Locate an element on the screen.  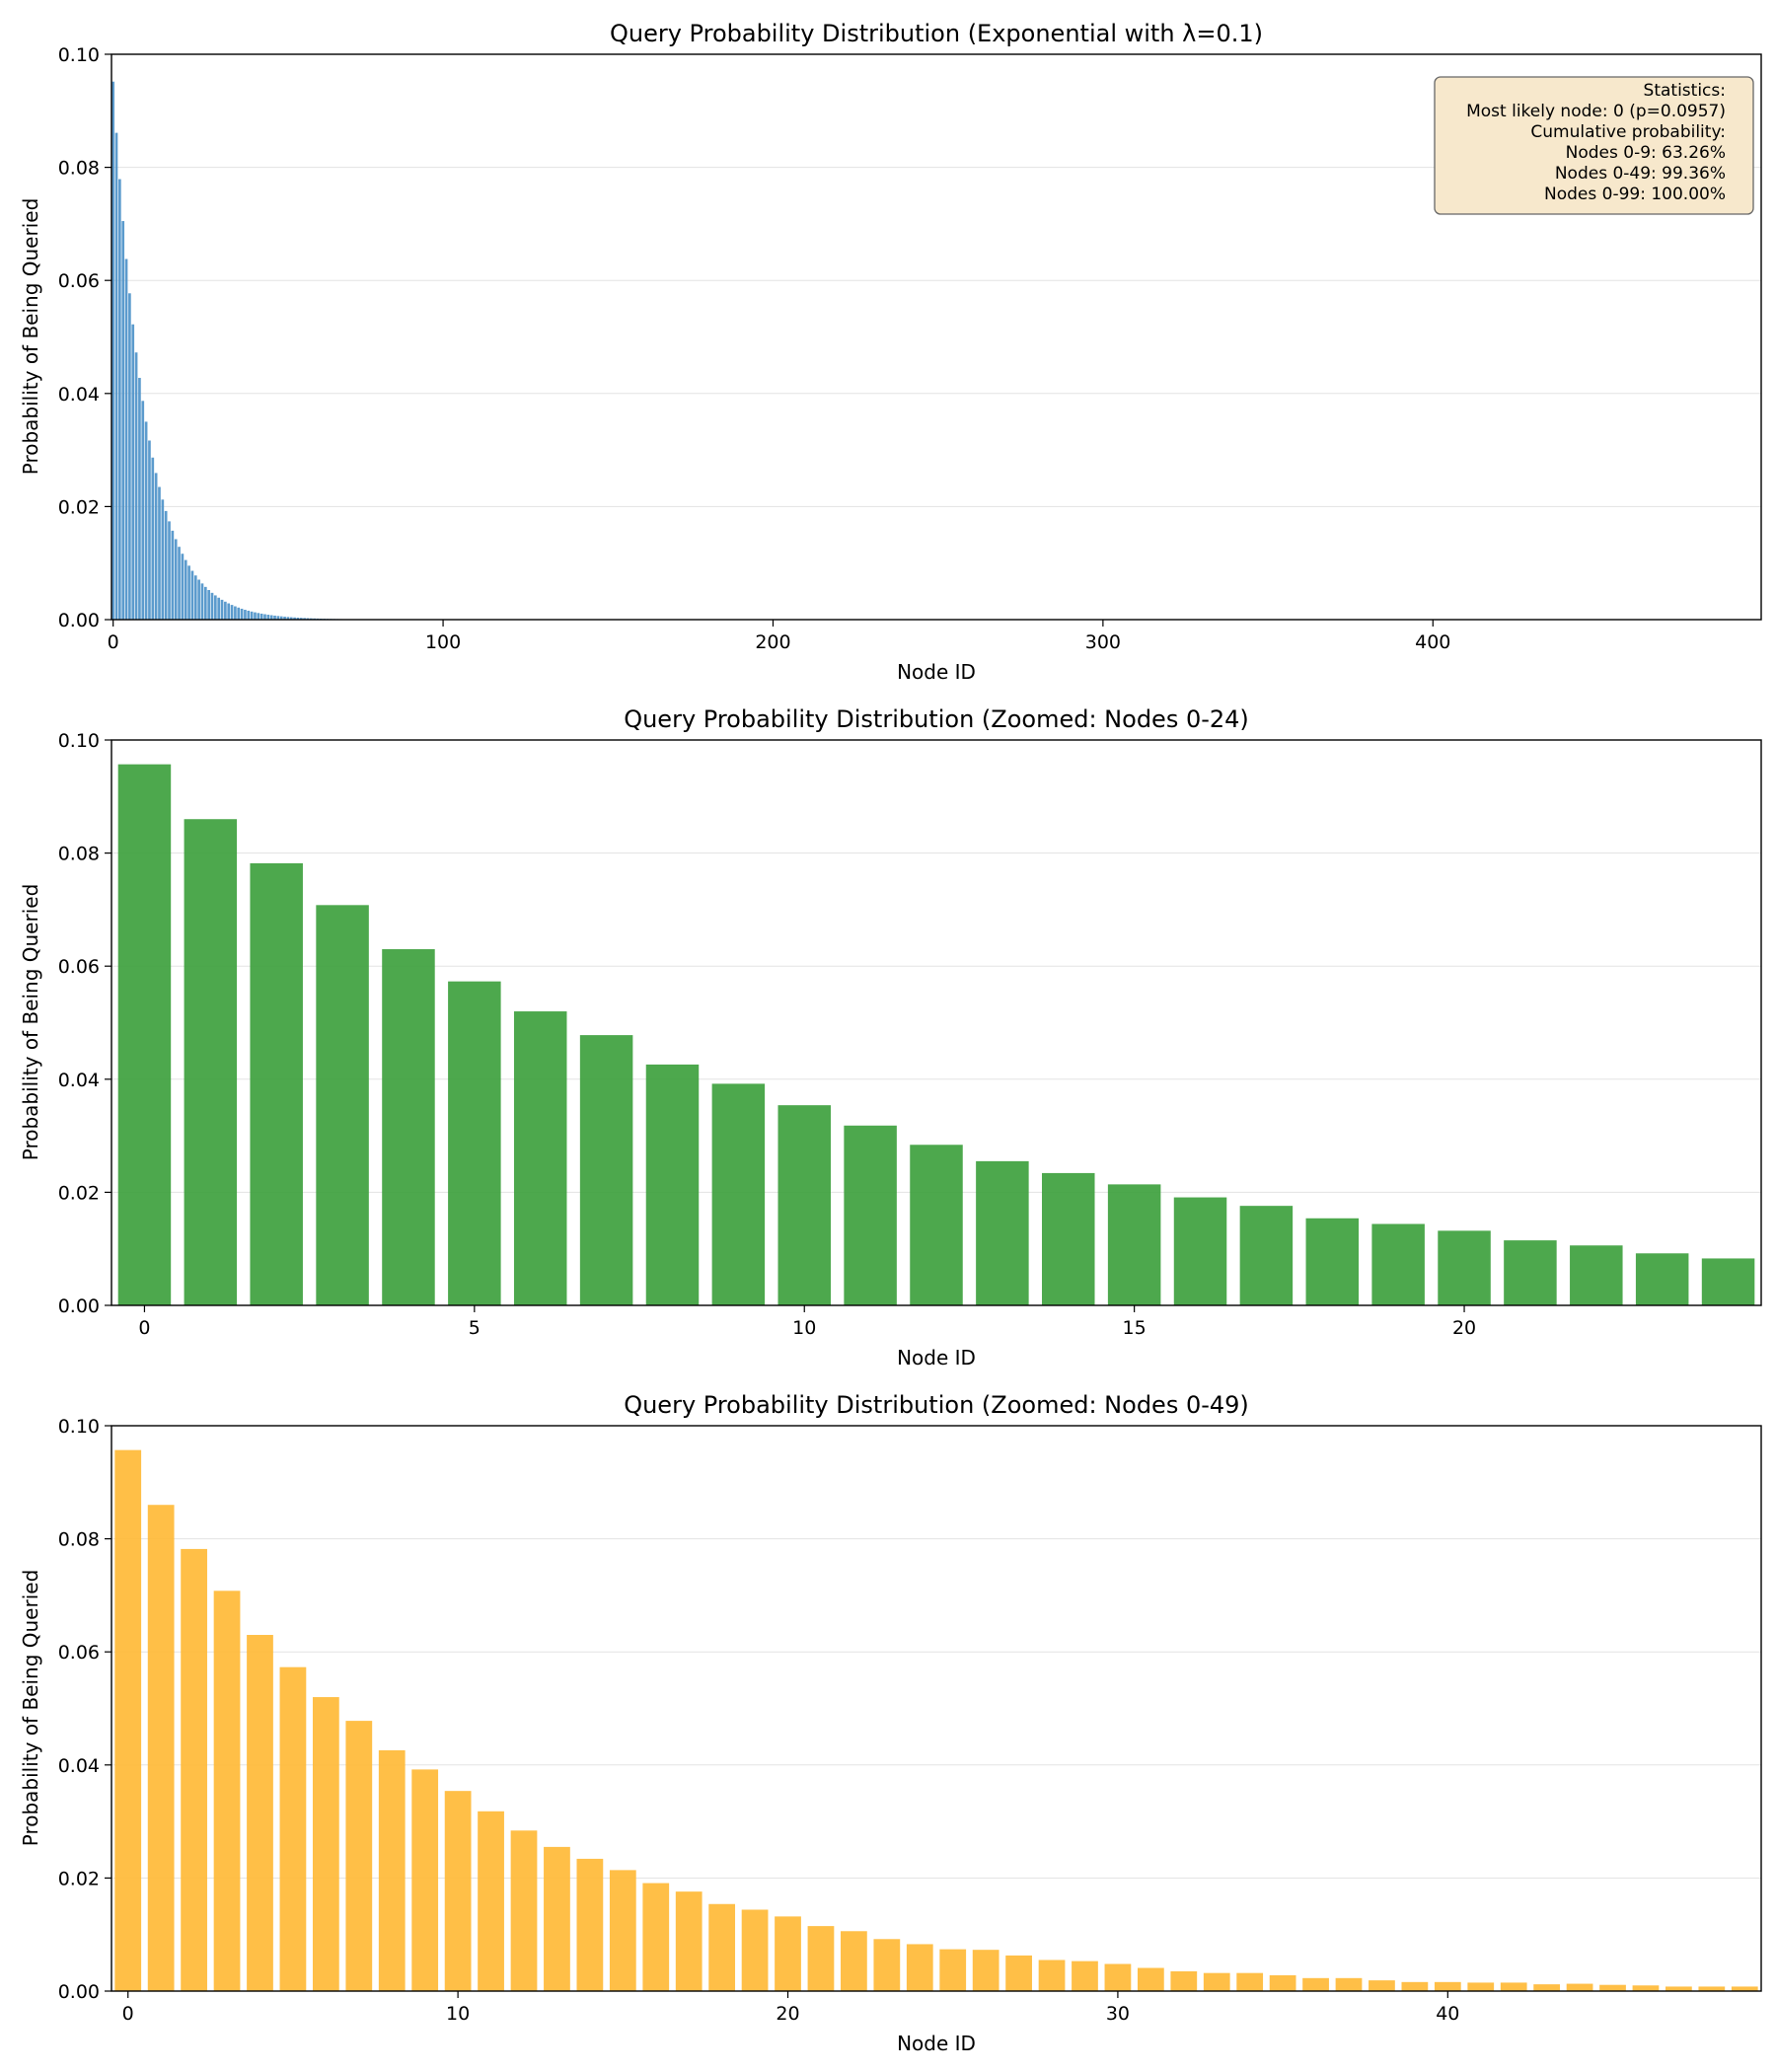
y-tick-label: 0.06 is located at coordinates (79, 967).